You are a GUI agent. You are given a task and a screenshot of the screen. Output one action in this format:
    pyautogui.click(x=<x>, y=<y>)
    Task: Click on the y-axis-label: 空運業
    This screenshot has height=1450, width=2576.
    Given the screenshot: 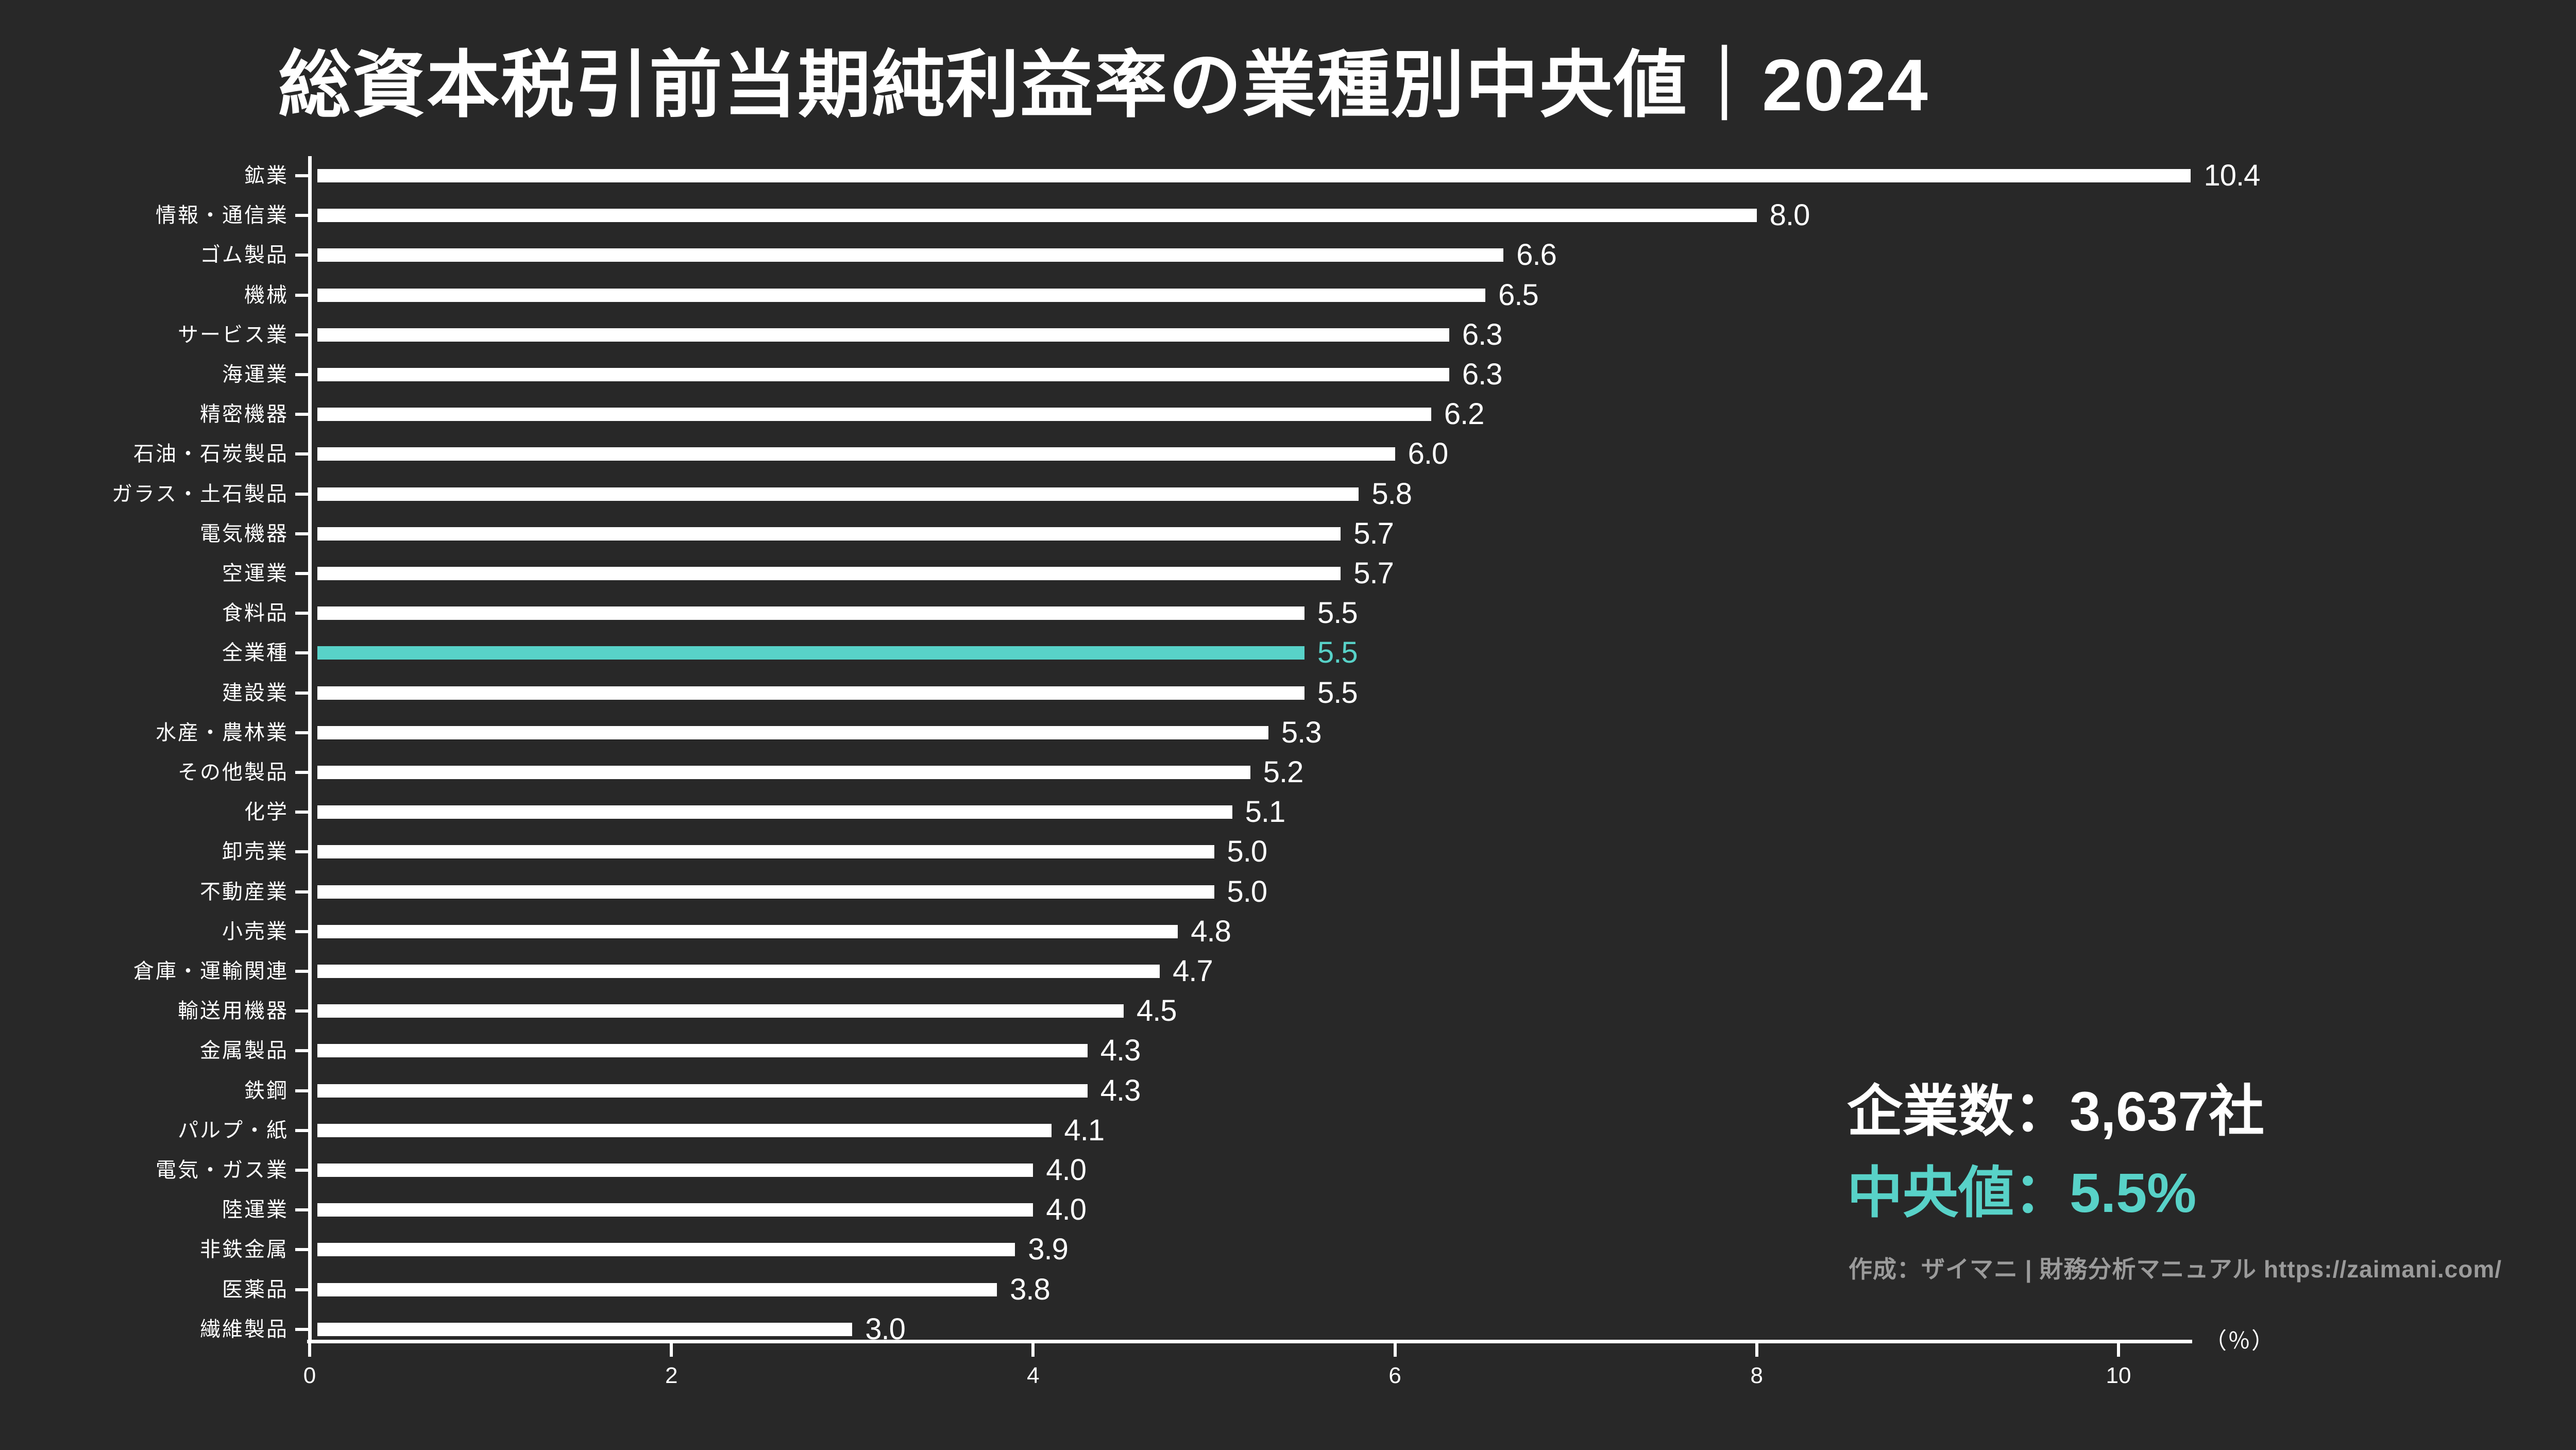 What is the action you would take?
    pyautogui.click(x=255, y=573)
    